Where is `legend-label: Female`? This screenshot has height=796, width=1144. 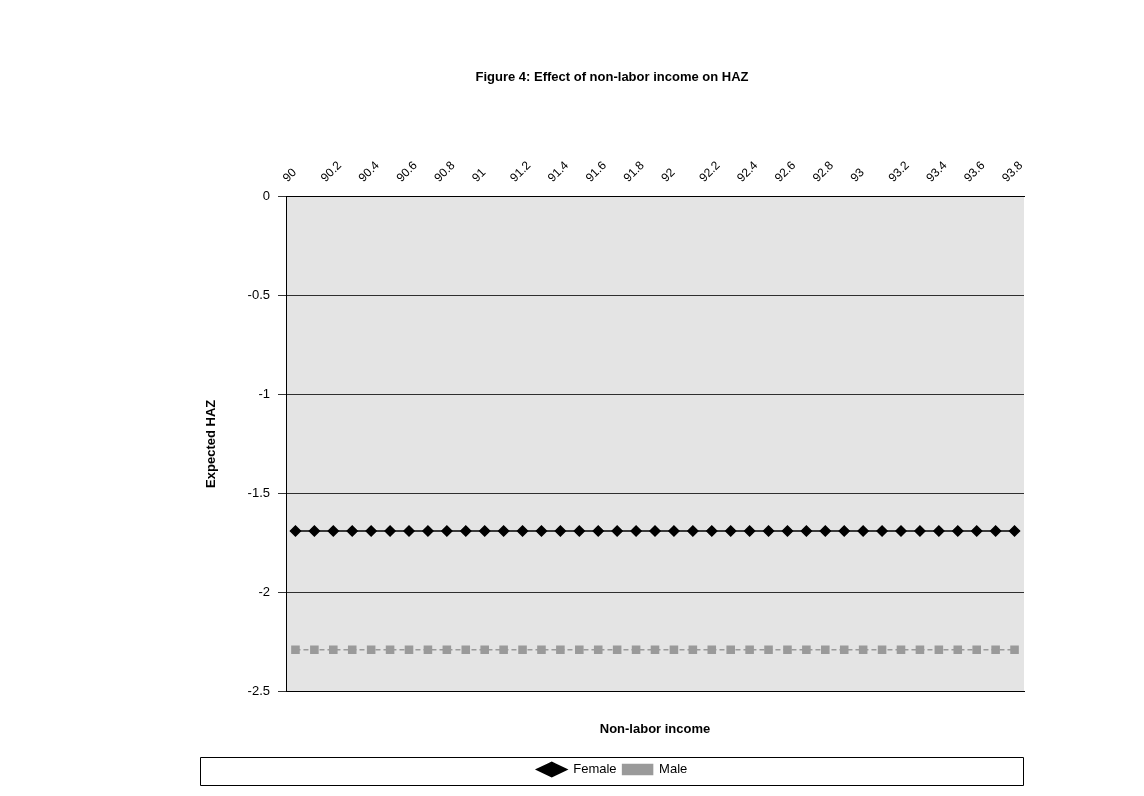 legend-label: Female is located at coordinates (595, 769).